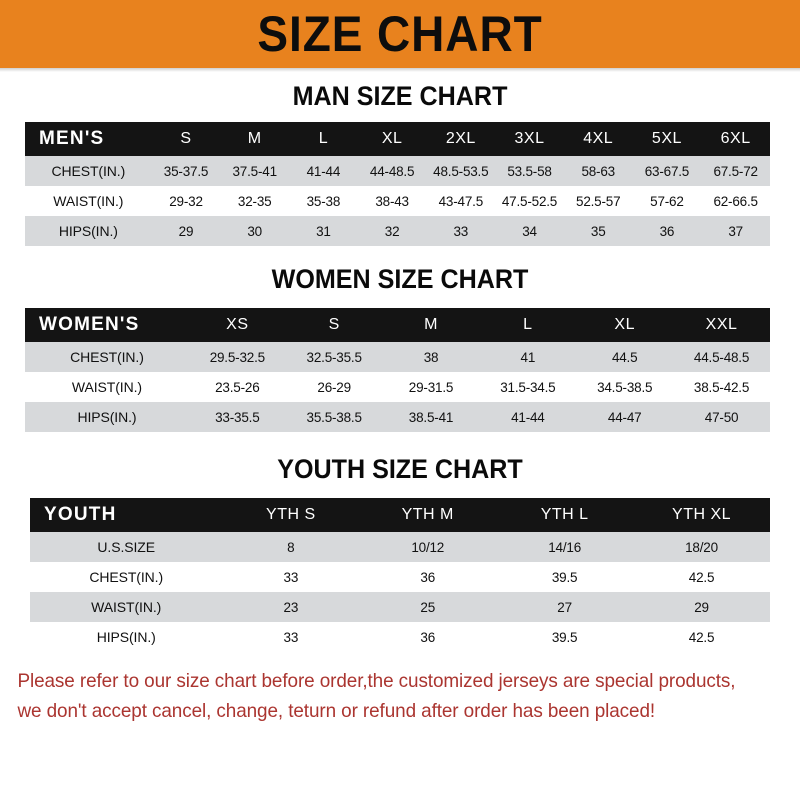  Describe the element at coordinates (428, 547) in the screenshot. I see `youth-measurement-cell: 10/12` at that location.